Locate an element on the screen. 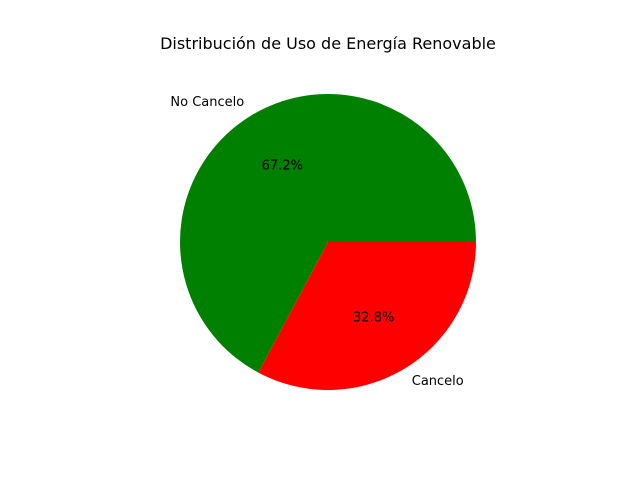 This screenshot has height=480, width=640. pie-slice-cancelo is located at coordinates (367, 316).